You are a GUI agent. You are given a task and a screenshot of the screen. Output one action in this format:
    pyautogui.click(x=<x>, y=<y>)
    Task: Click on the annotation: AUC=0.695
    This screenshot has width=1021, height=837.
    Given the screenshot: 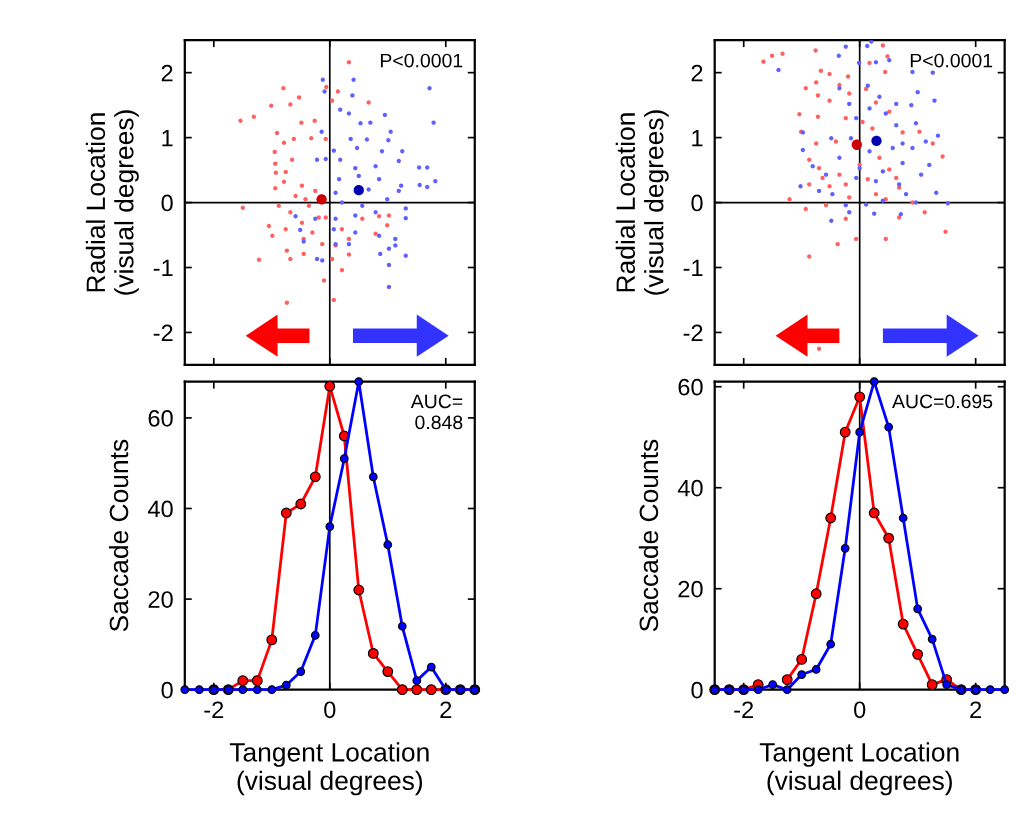 What is the action you would take?
    pyautogui.click(x=942, y=401)
    